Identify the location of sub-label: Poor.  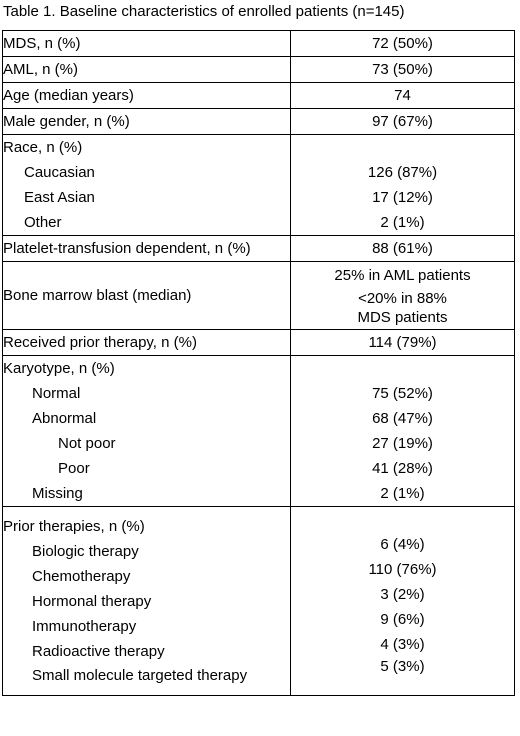
(74, 468).